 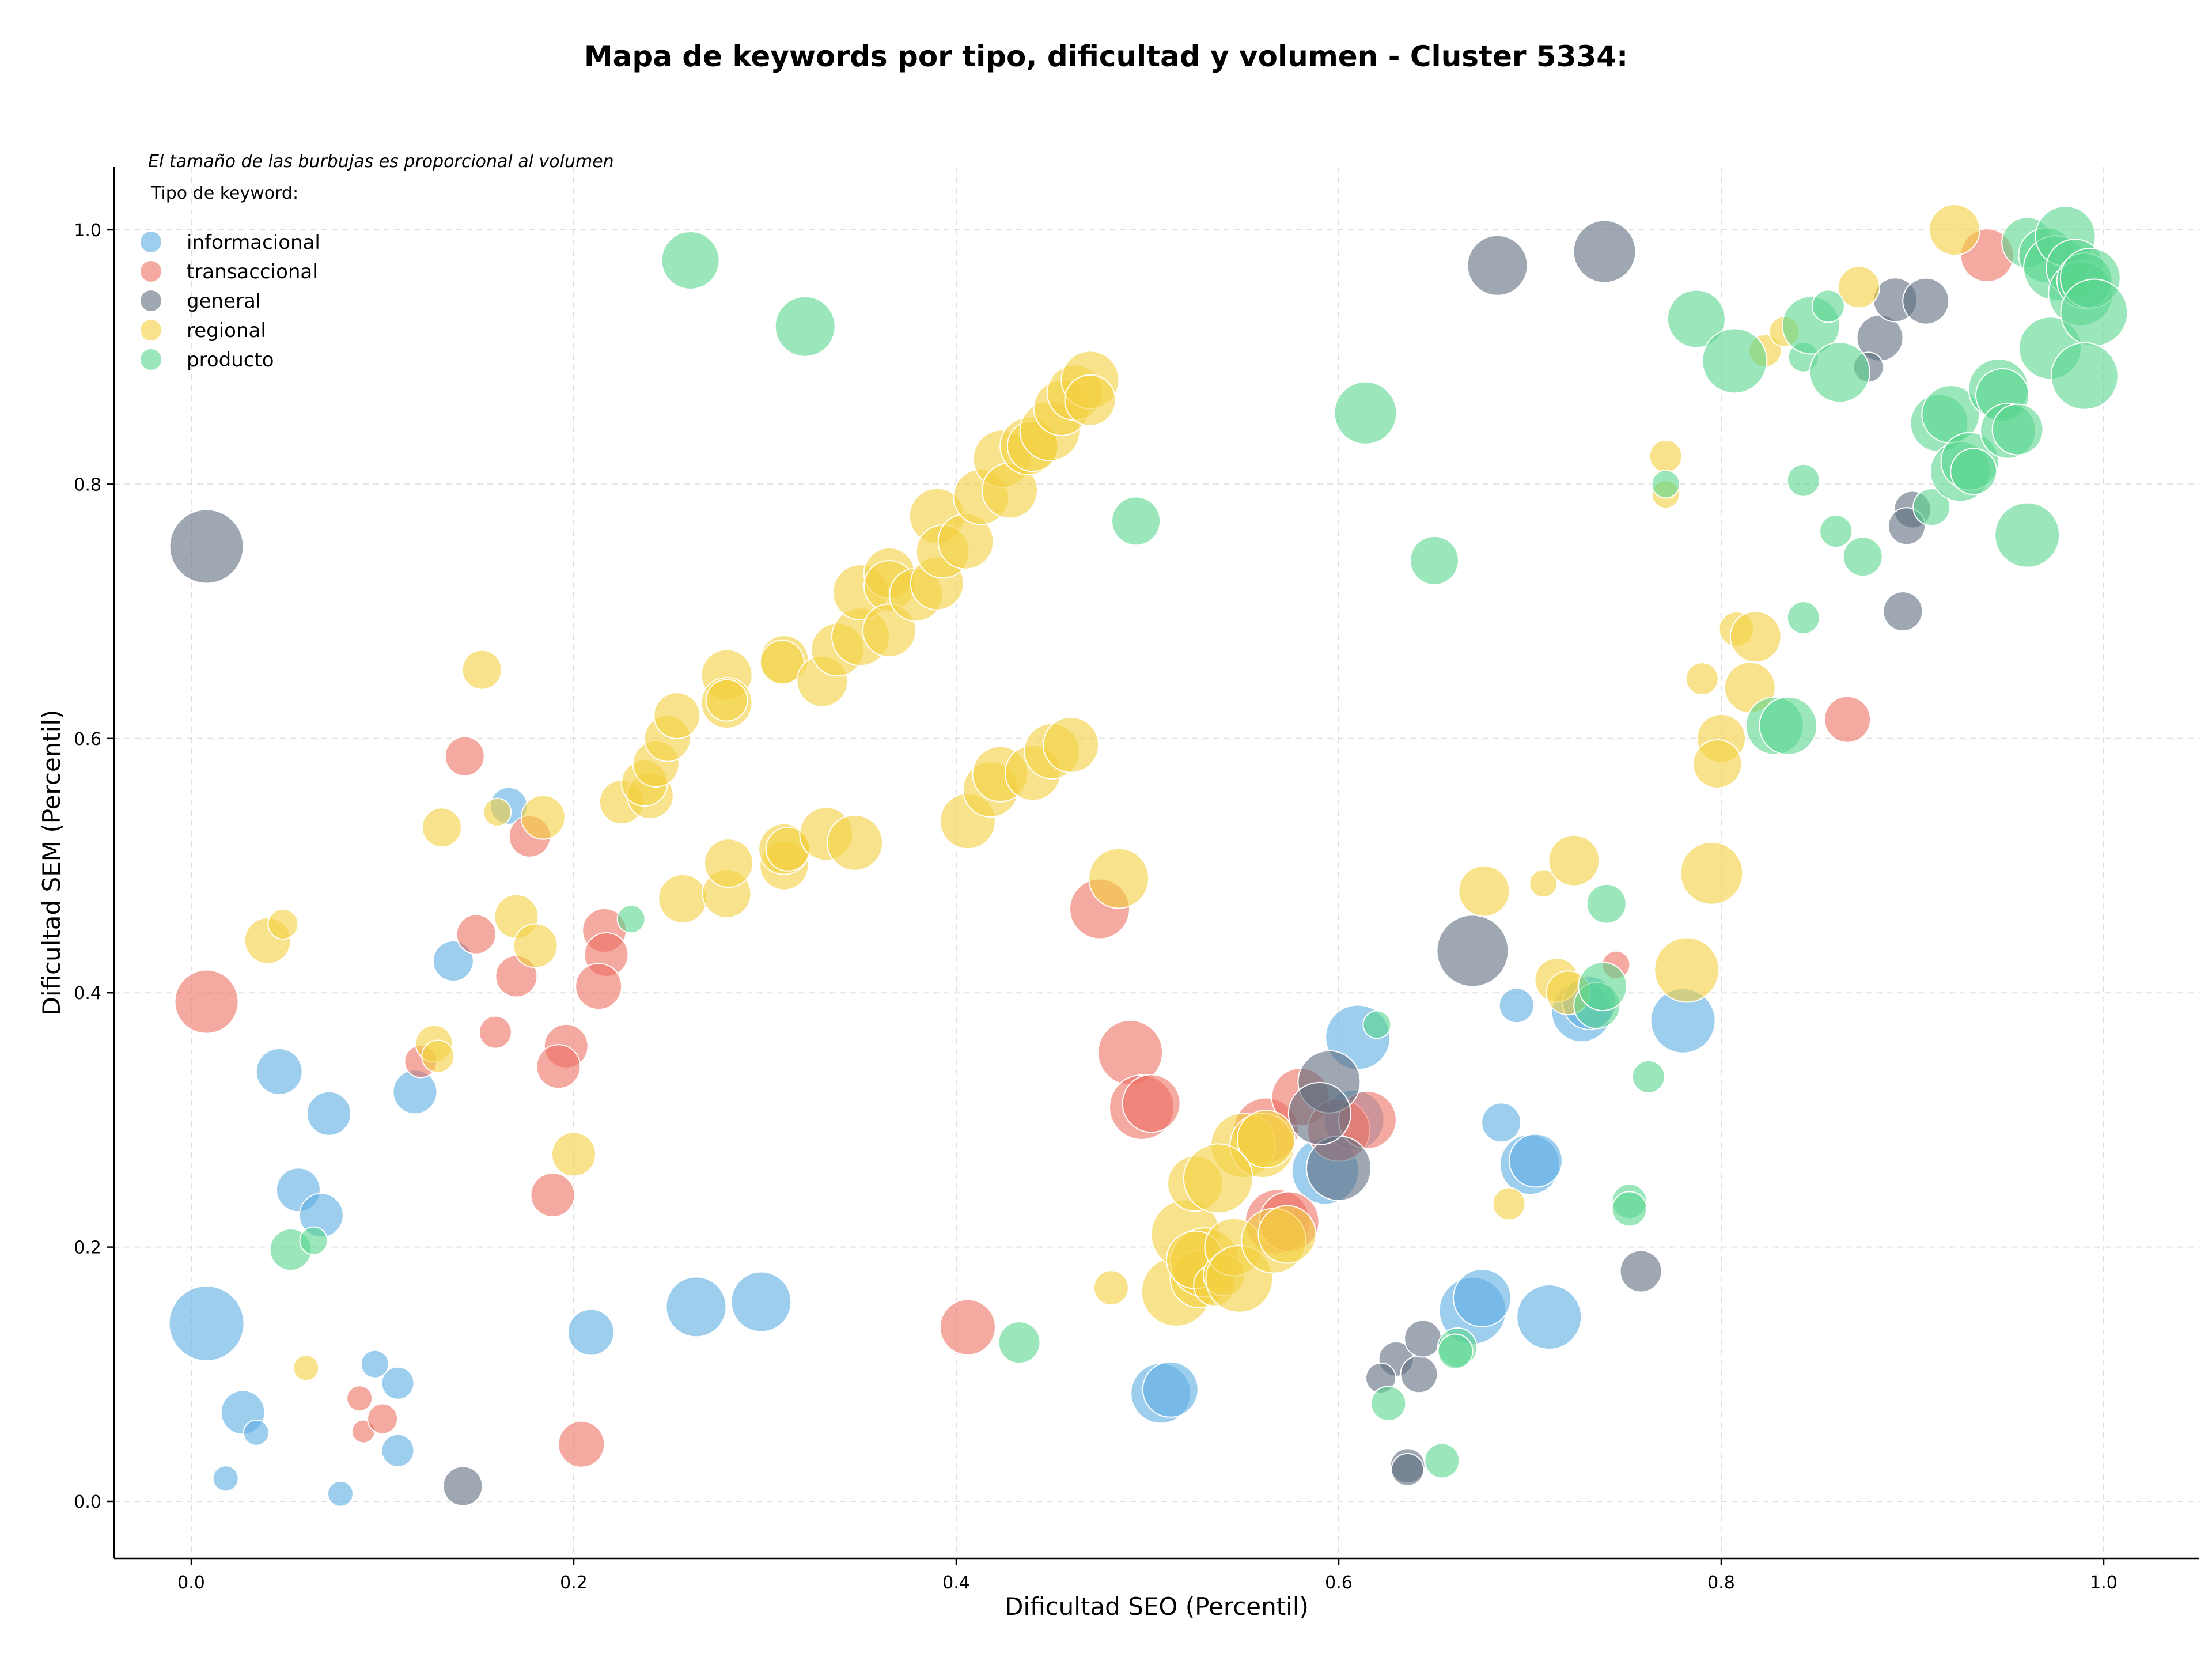 I want to click on legend-label-regional: regional, so click(x=226, y=330).